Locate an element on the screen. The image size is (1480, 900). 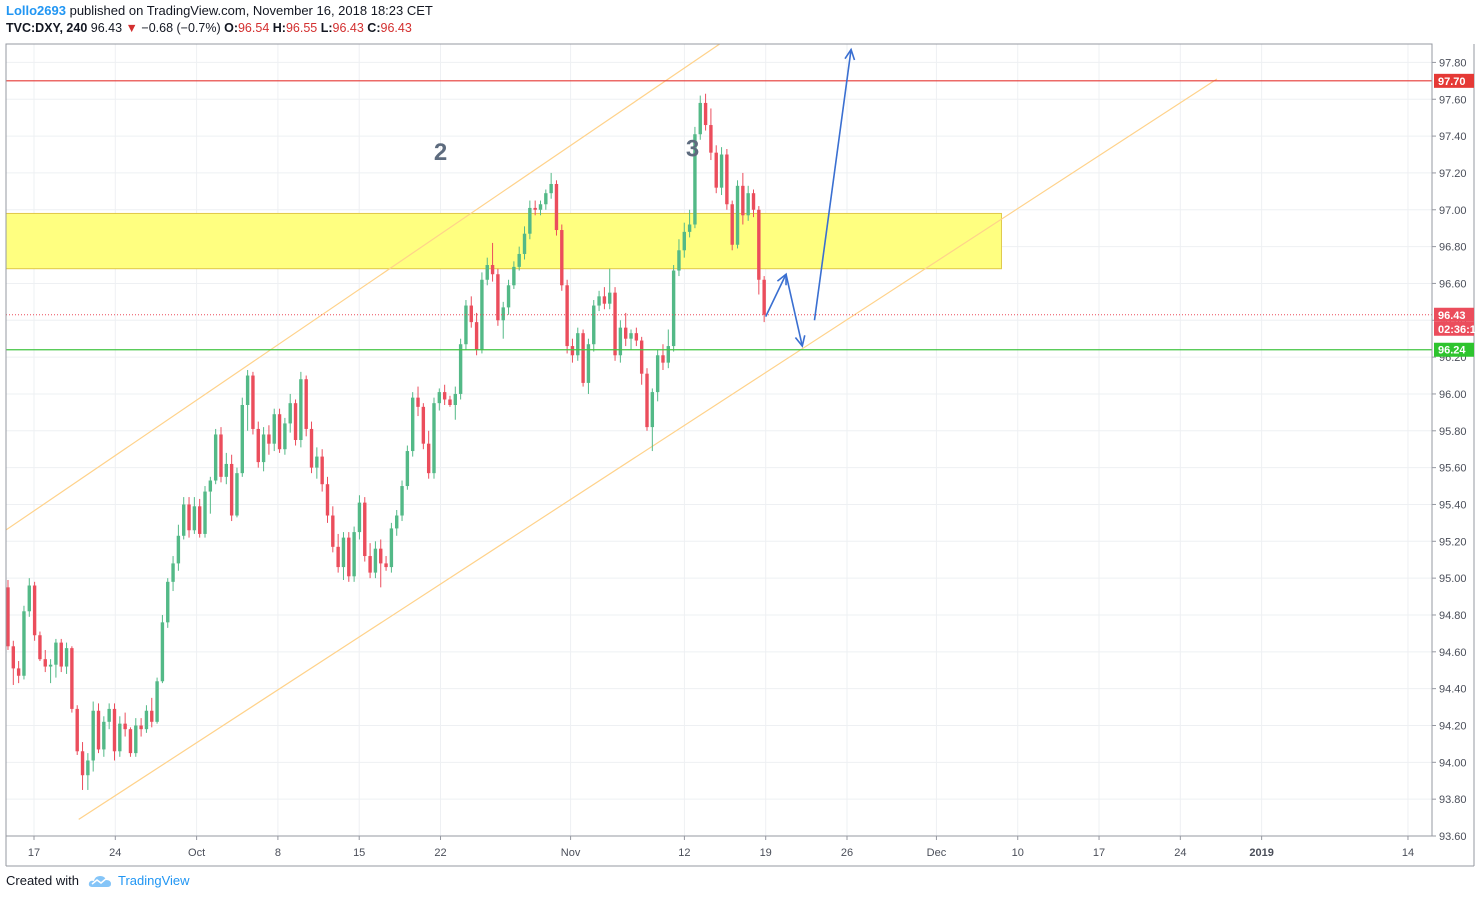
last-price-label: 96.43 is located at coordinates (1452, 316).